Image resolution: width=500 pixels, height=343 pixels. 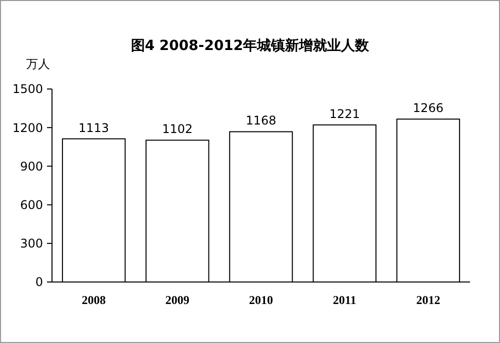 What do you see at coordinates (31, 205) in the screenshot?
I see `y-tick-label: 600` at bounding box center [31, 205].